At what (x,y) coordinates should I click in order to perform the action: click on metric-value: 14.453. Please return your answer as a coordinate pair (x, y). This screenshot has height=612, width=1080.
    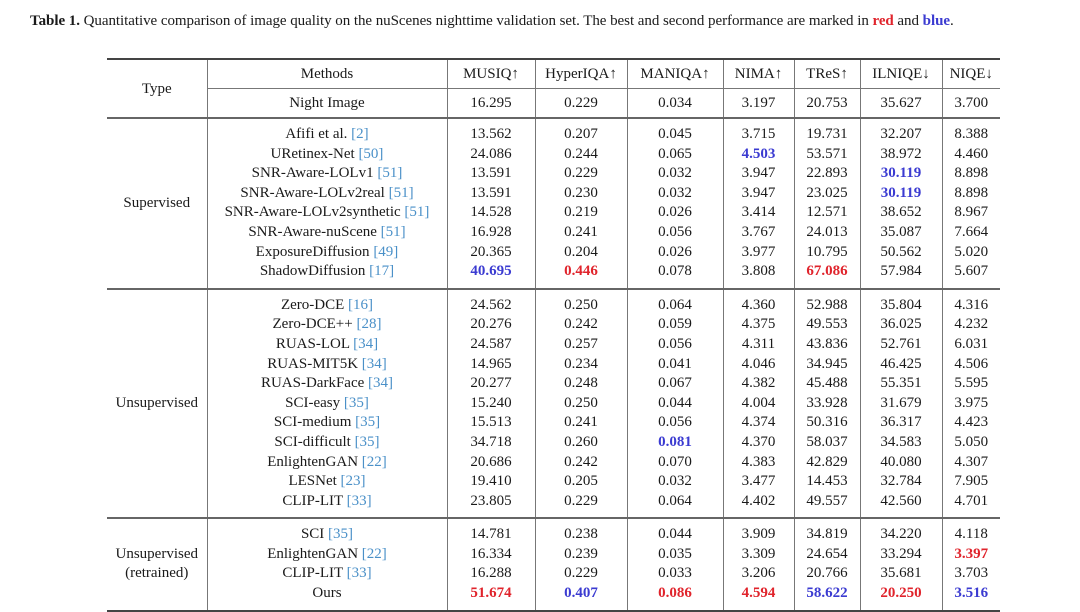
    Looking at the image, I should click on (826, 482).